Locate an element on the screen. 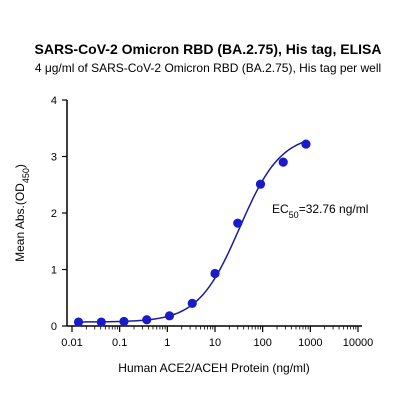  x-axis-label: Human ACE2/ACEH Protein (ng/ml) is located at coordinates (213, 368).